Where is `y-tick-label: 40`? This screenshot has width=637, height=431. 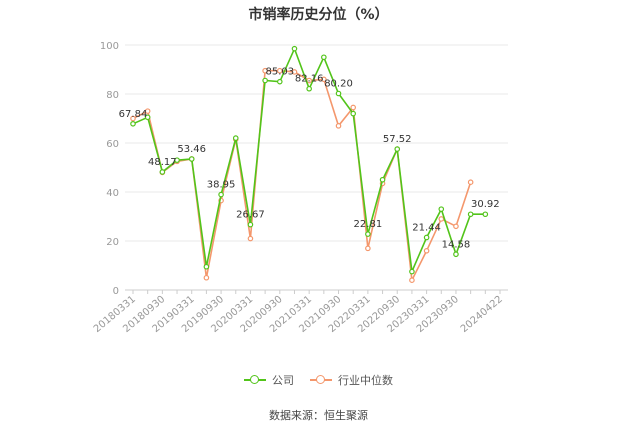
y-tick-label: 40 is located at coordinates (112, 193).